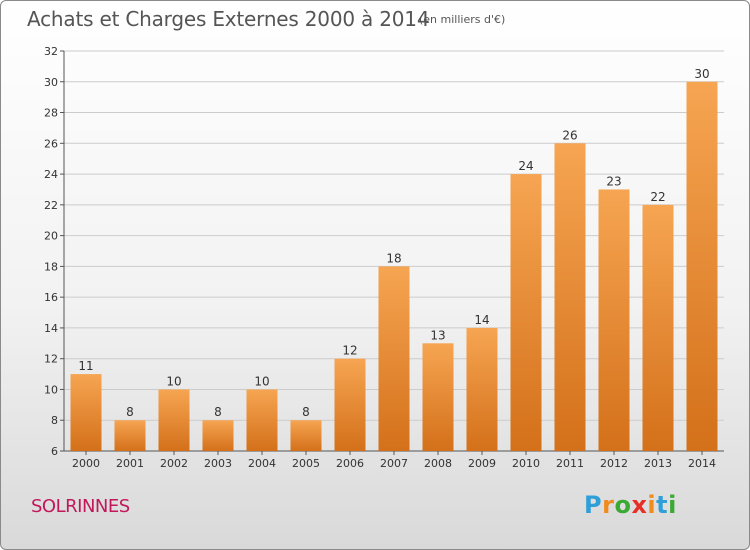 This screenshot has width=750, height=550. I want to click on bar-2004, so click(262, 420).